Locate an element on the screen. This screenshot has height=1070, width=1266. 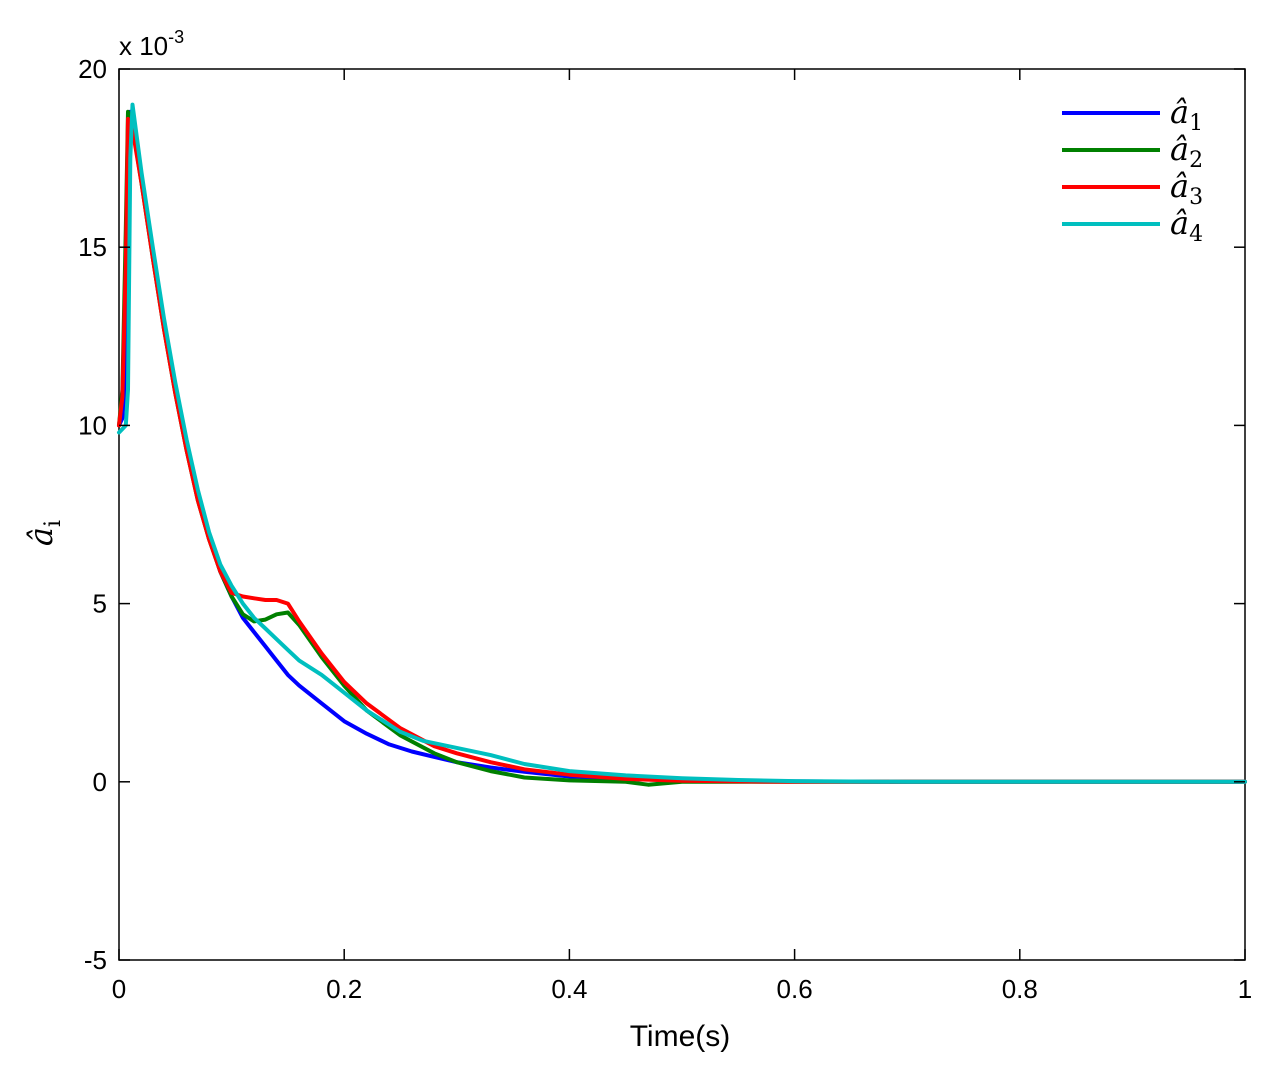
y-axis-label-sub: i is located at coordinates (53, 523).